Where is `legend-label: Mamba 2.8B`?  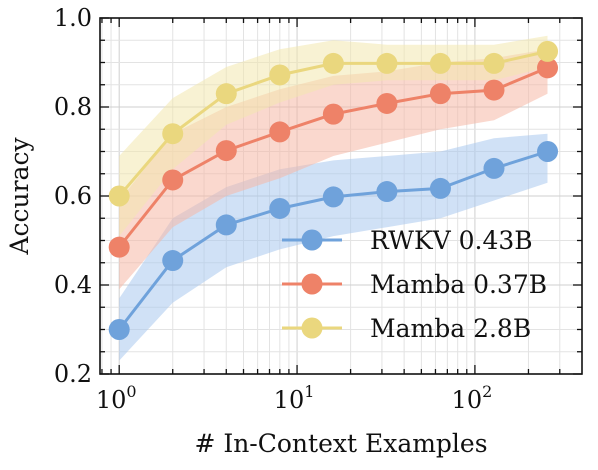 legend-label: Mamba 2.8B is located at coordinates (450, 328).